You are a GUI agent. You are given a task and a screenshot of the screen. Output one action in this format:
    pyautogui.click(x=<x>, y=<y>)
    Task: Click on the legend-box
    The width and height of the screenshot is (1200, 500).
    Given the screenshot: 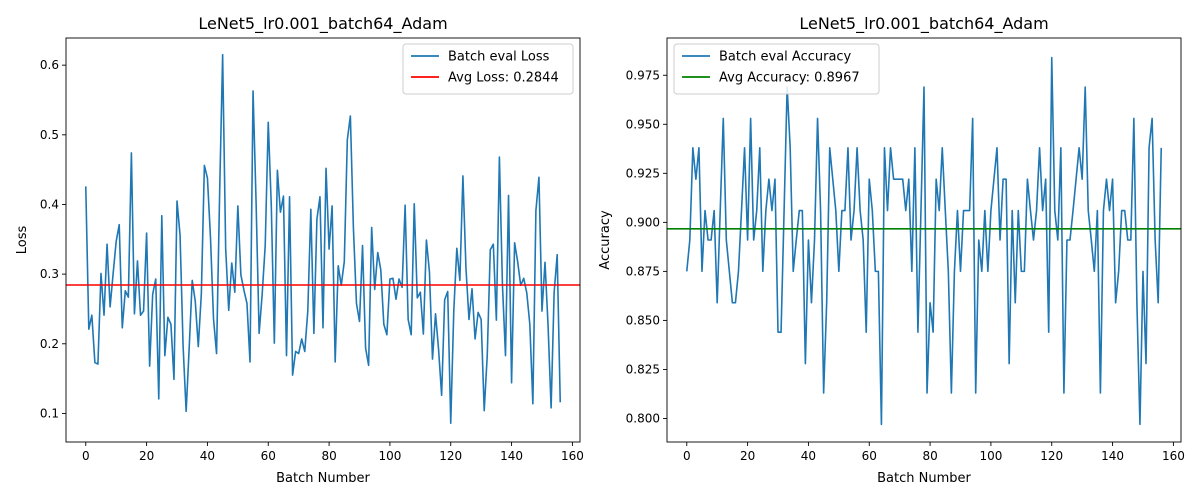 What is the action you would take?
    pyautogui.click(x=488, y=69)
    